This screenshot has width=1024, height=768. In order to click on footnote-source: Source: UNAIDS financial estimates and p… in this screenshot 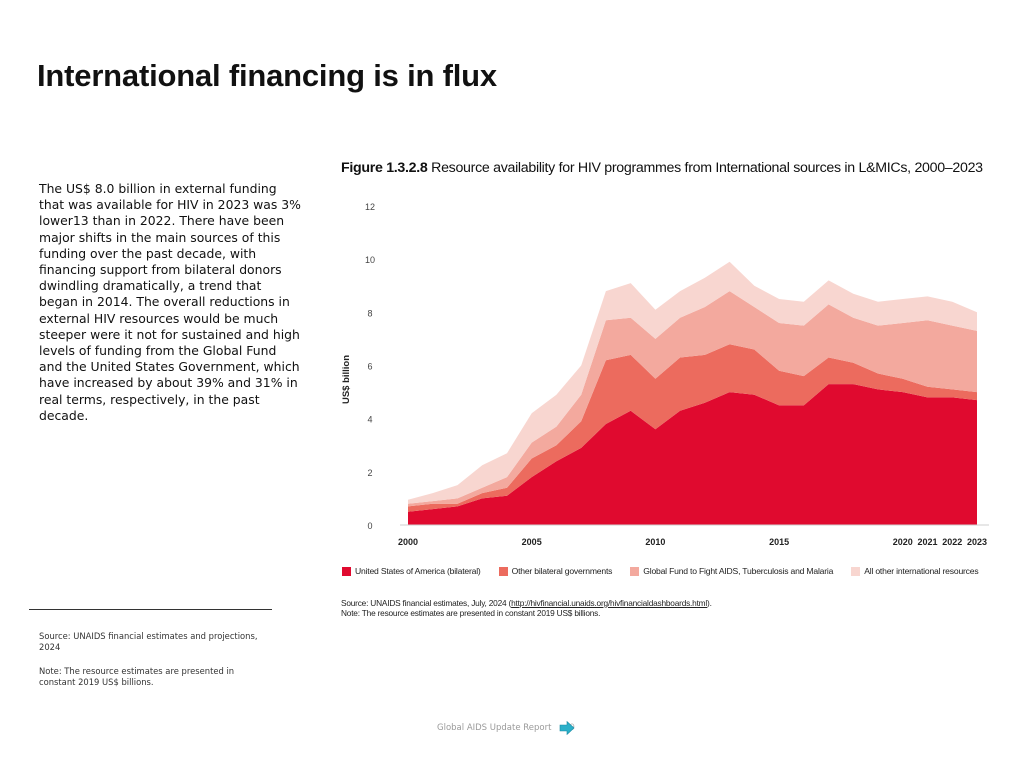, I will do `click(148, 641)`.